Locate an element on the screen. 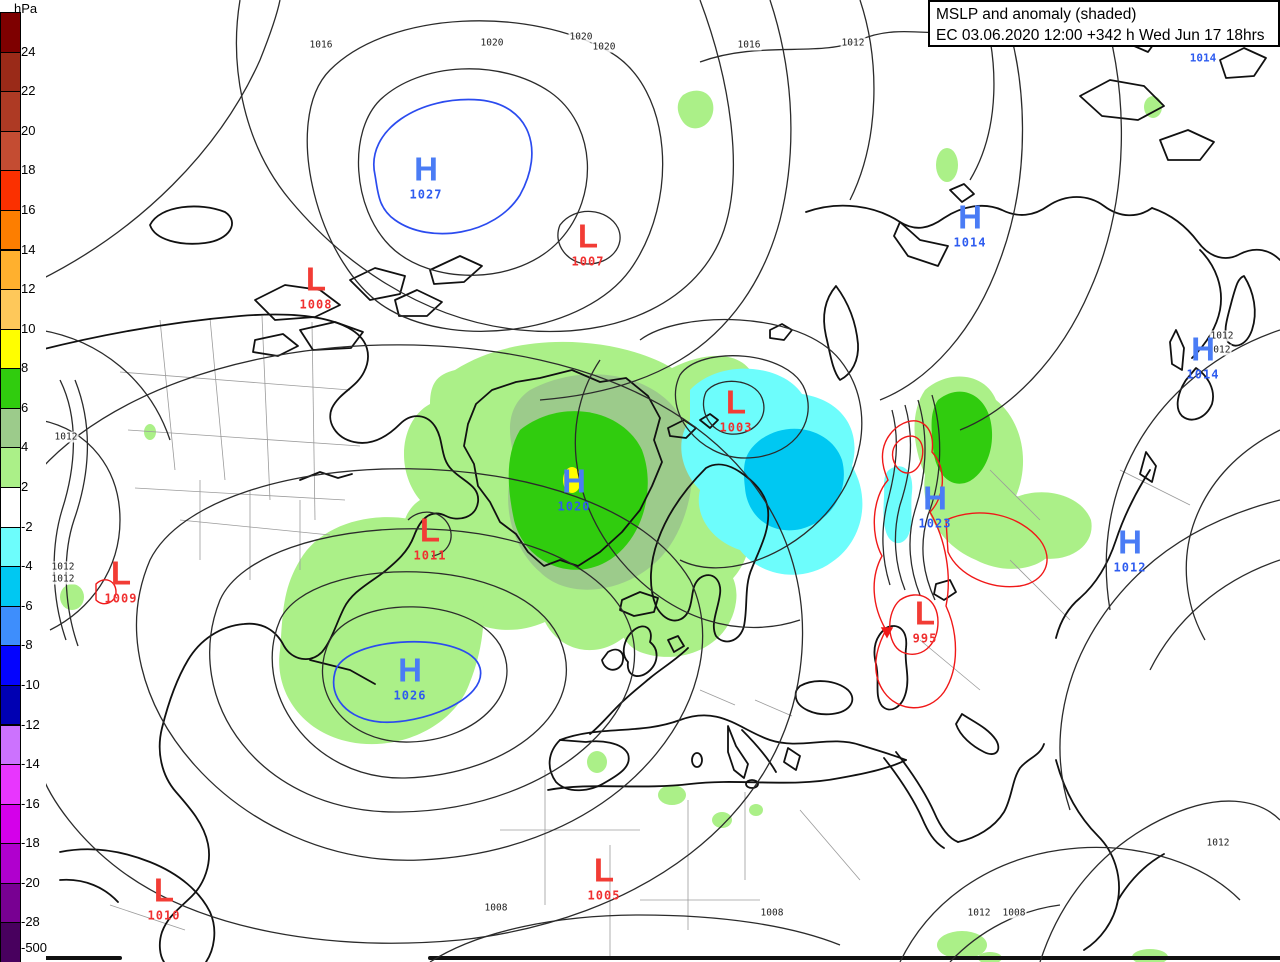 The image size is (1280, 962). colorbar-tick-label: 16 is located at coordinates (28, 209).